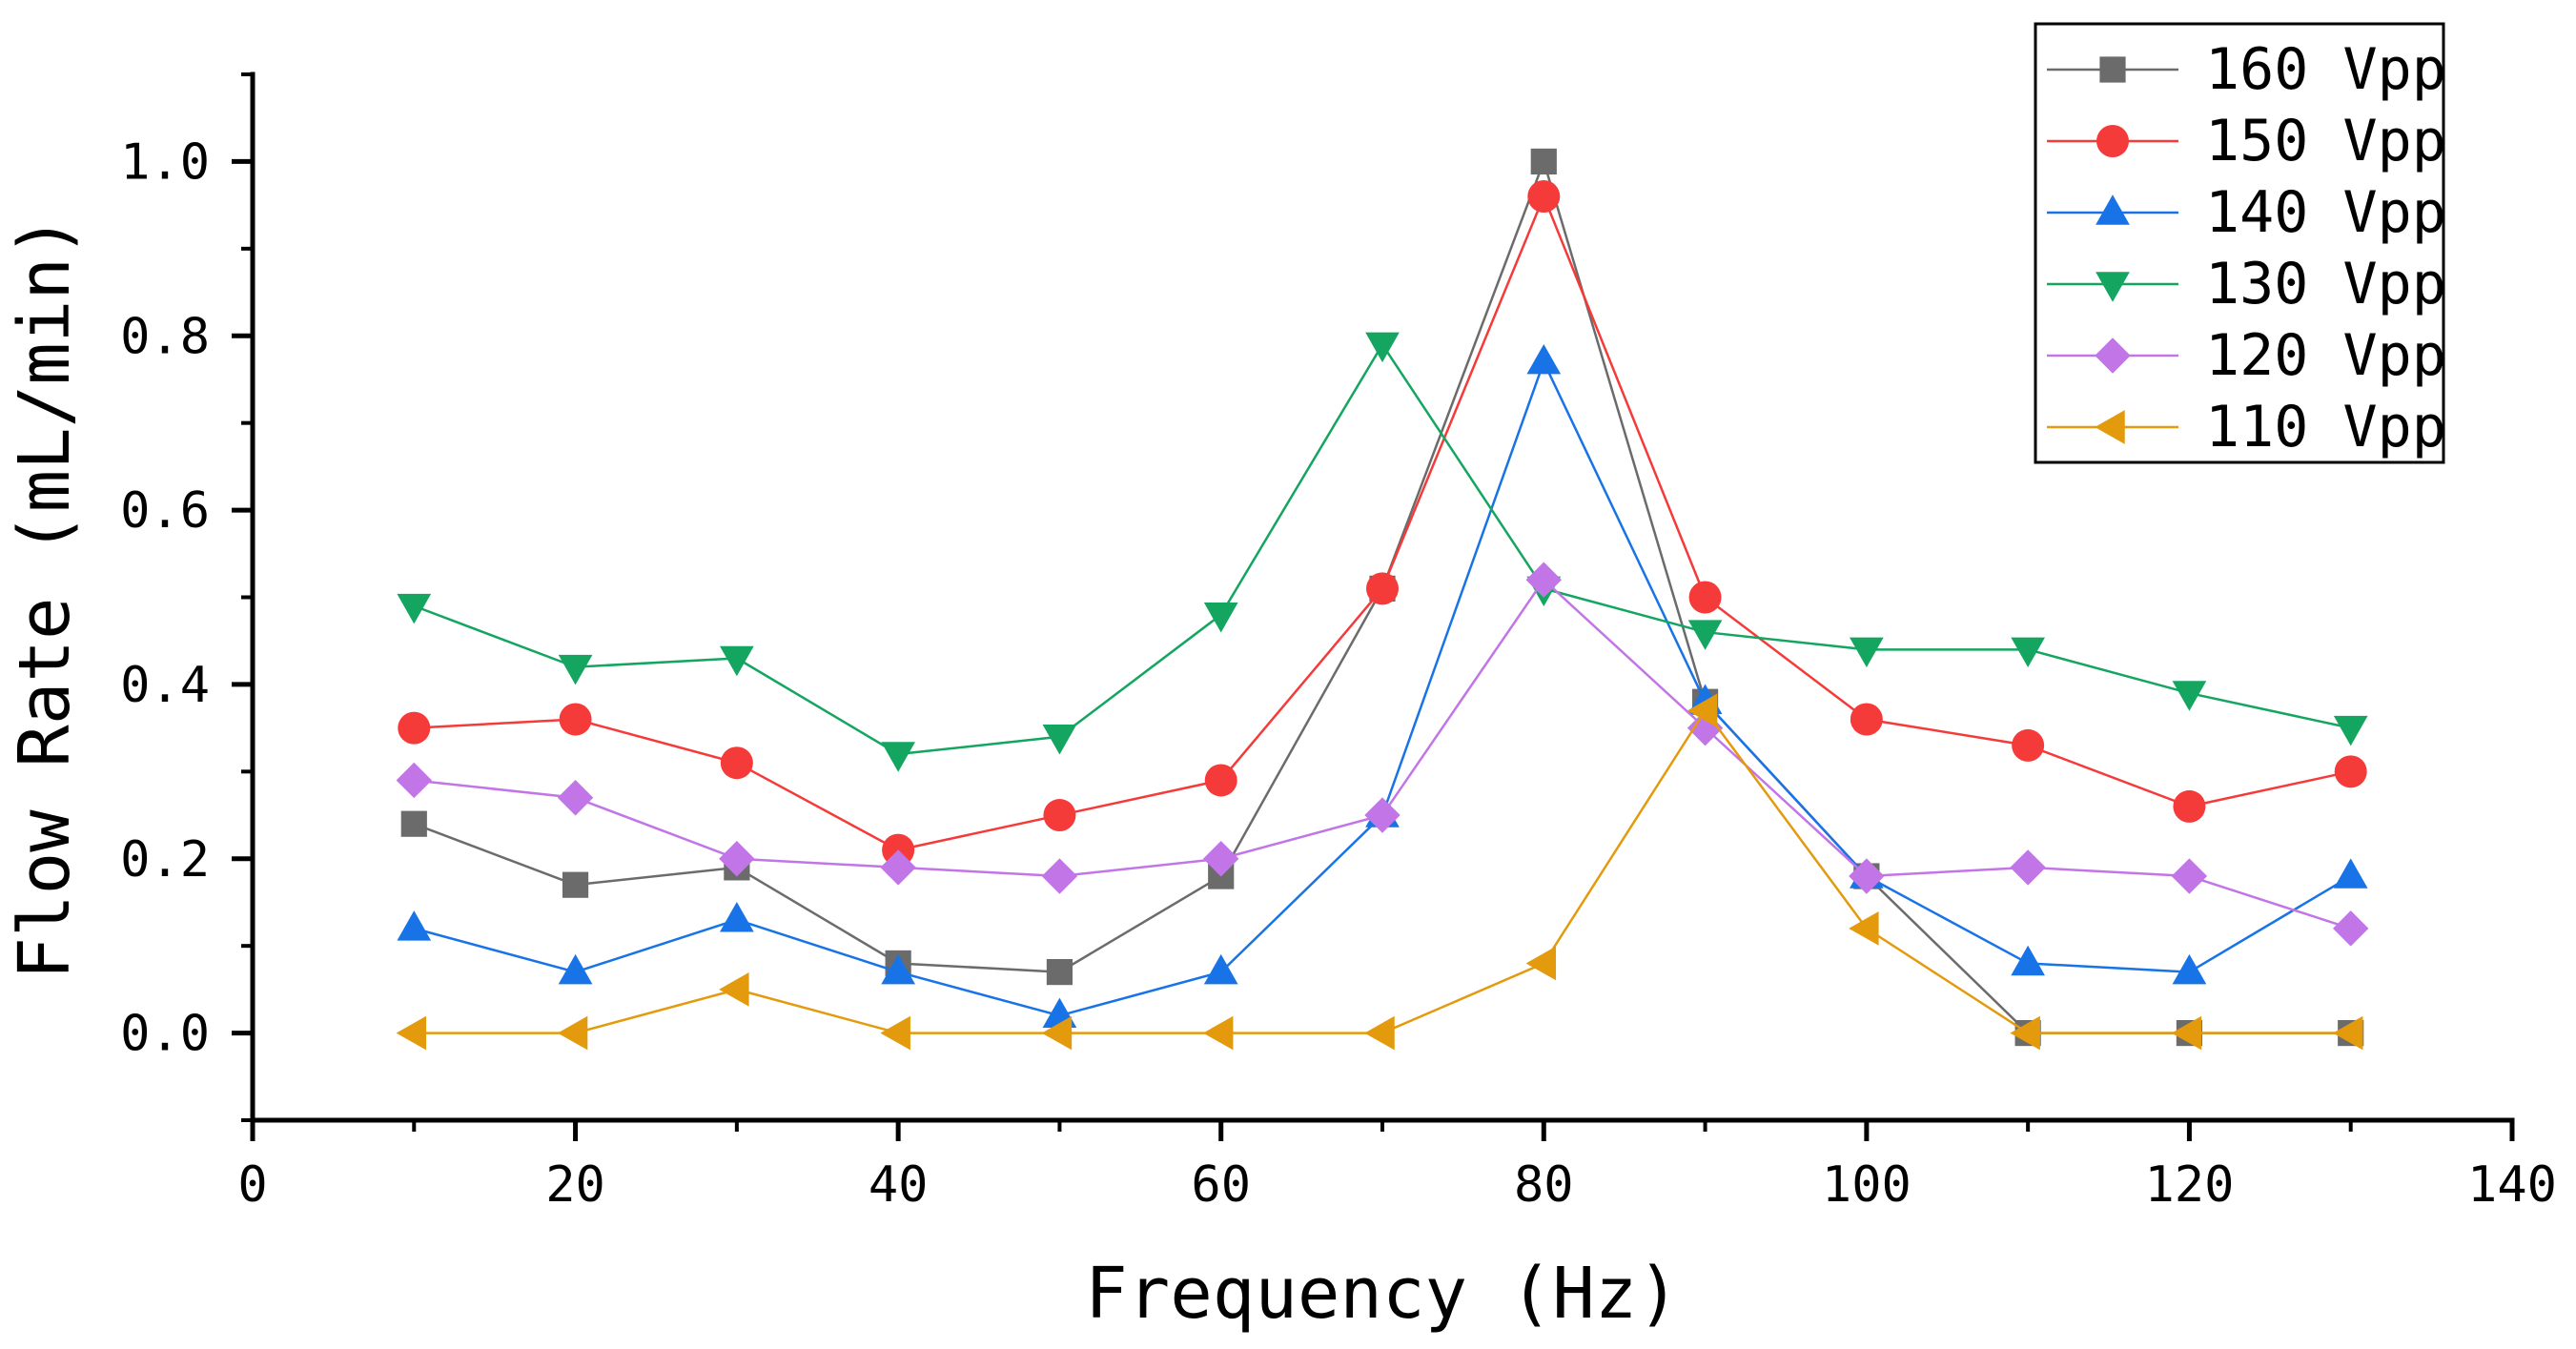 This screenshot has width=2576, height=1349. I want to click on y-tick-label: 0.8, so click(165, 336).